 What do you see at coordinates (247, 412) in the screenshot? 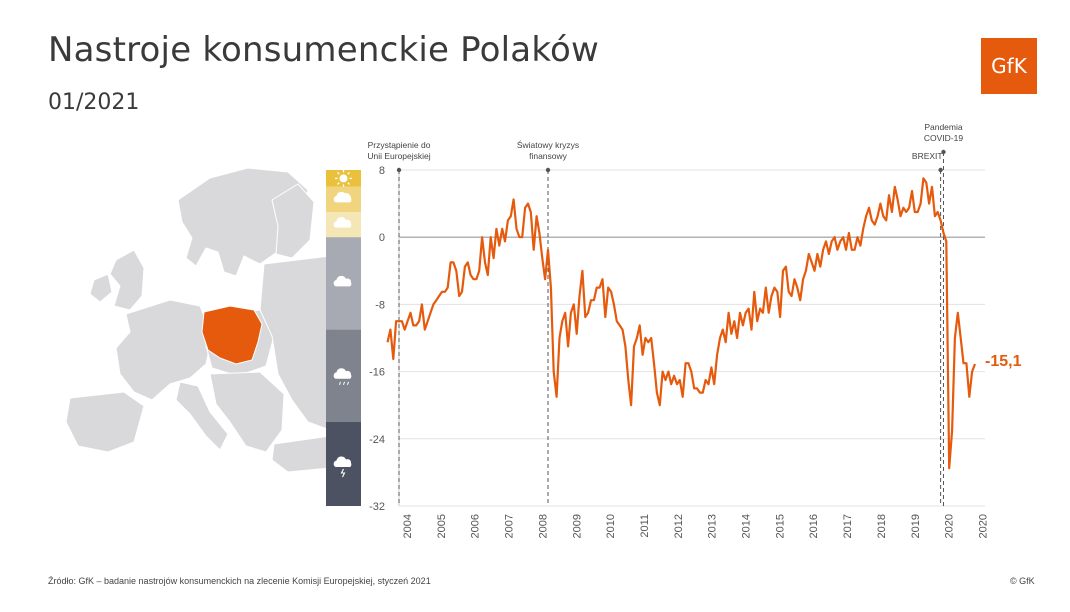
I see `map-balkans` at bounding box center [247, 412].